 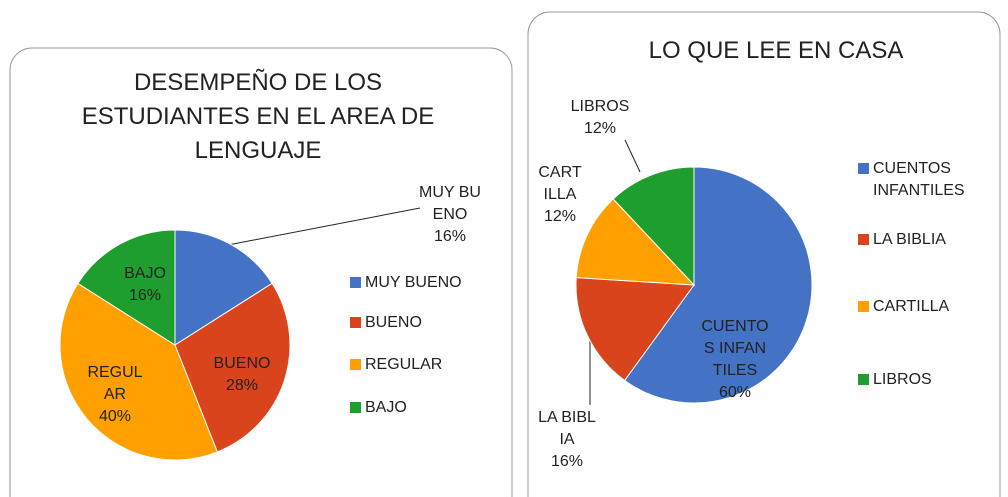 I want to click on data-label-value: 28%, so click(x=242, y=385).